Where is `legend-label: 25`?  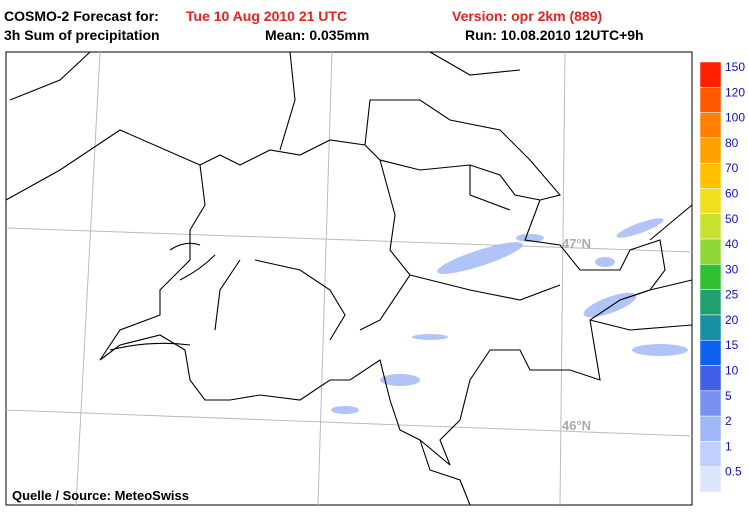
legend-label: 25 is located at coordinates (732, 295).